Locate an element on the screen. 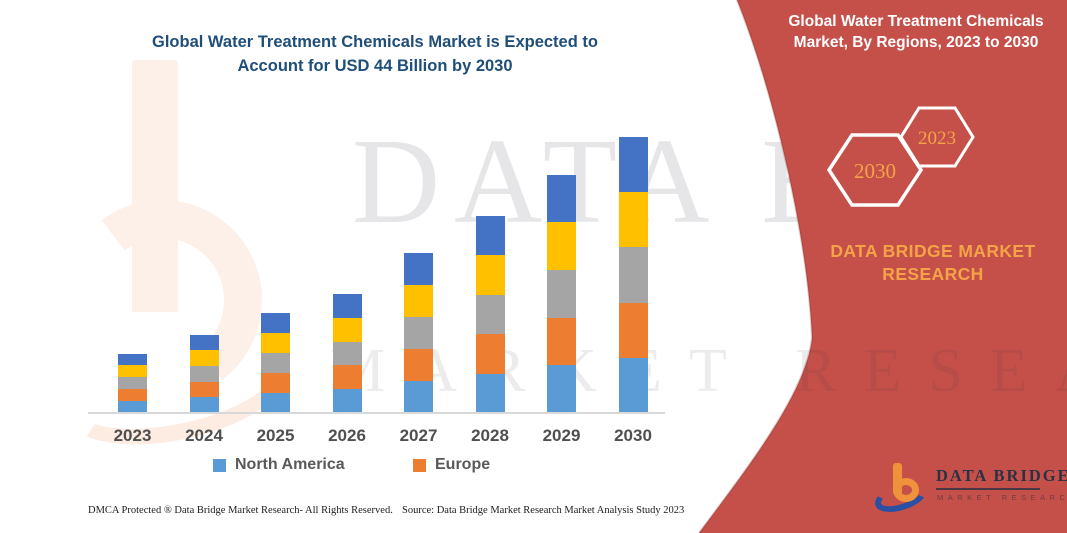 The height and width of the screenshot is (533, 1067). logo-b-bowl-icon is located at coordinates (906, 490).